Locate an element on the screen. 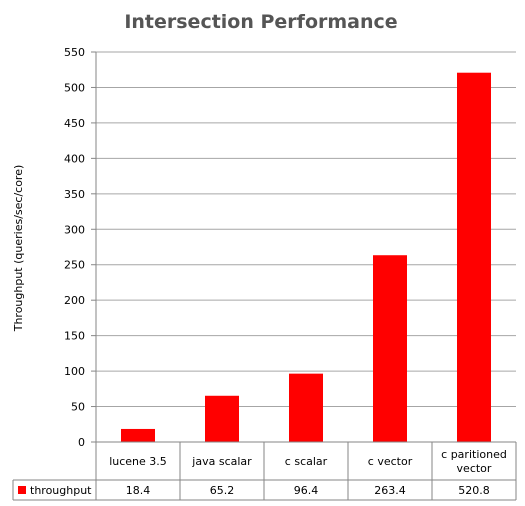  data-value-label: 263.4 is located at coordinates (390, 490).